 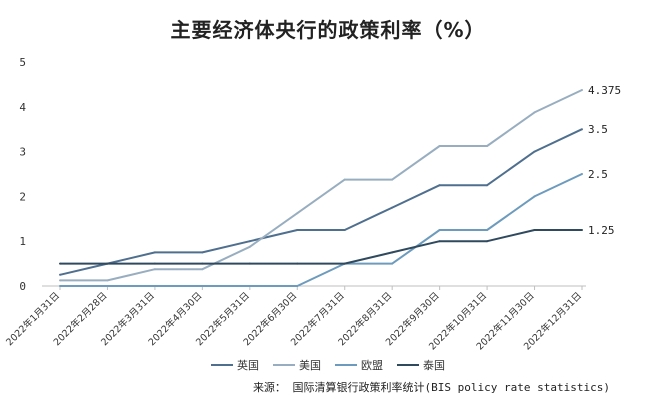 I want to click on y-tick-label: 2, so click(x=22, y=196).